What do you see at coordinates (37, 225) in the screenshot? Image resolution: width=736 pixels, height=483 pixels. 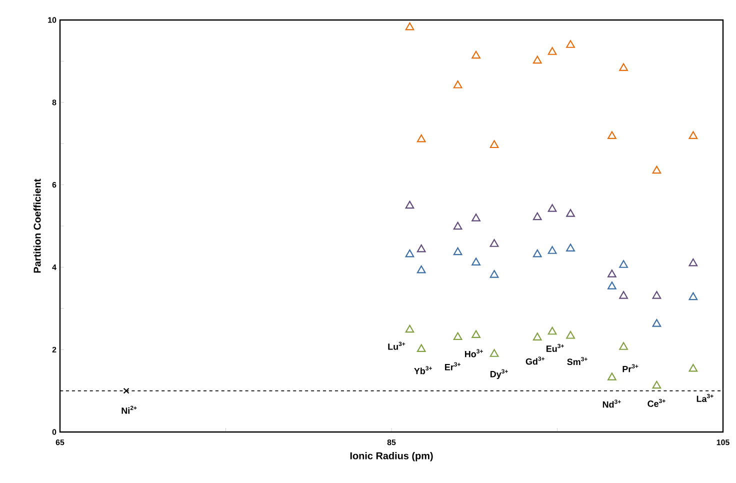 I see `y-axis-title: Partition Coefficient` at bounding box center [37, 225].